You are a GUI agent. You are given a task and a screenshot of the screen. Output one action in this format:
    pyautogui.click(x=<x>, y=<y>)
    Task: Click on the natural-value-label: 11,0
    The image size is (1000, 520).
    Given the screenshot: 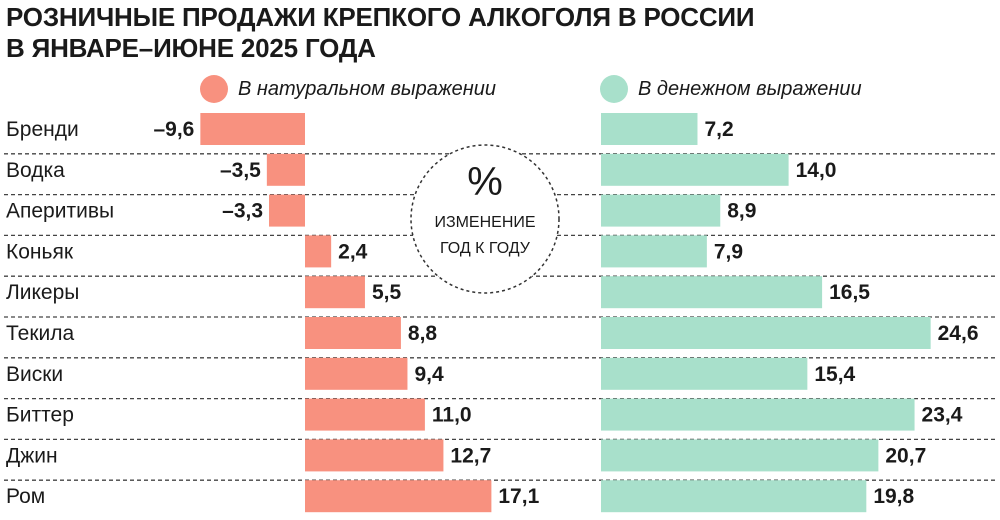 What is the action you would take?
    pyautogui.click(x=452, y=415)
    